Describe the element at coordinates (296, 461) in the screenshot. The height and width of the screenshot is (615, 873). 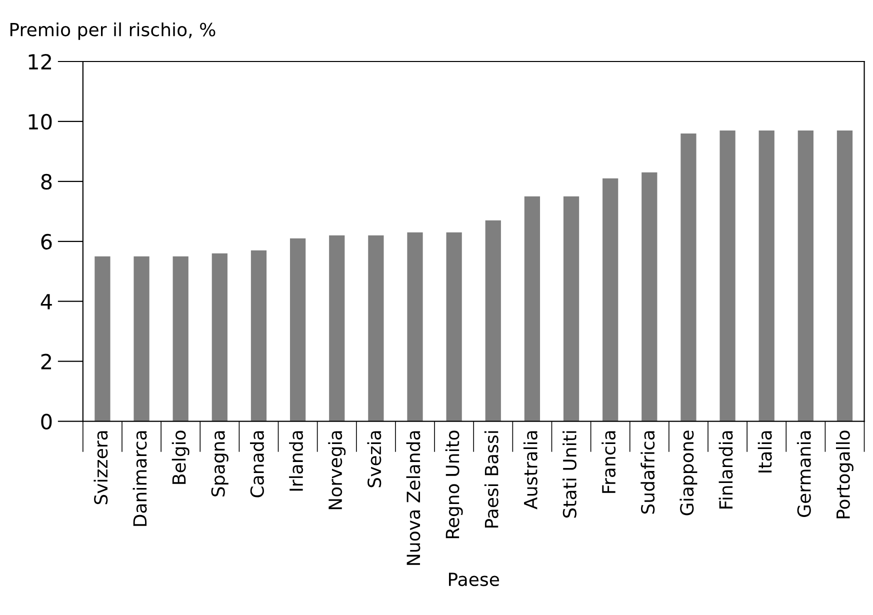
I see `x-tick-label: Irlanda` at that location.